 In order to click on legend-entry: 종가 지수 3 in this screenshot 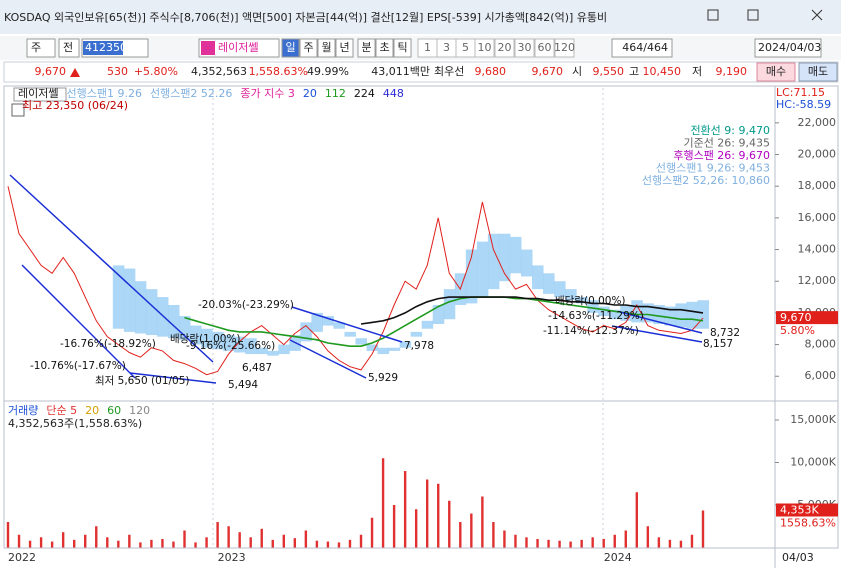, I will do `click(267, 93)`.